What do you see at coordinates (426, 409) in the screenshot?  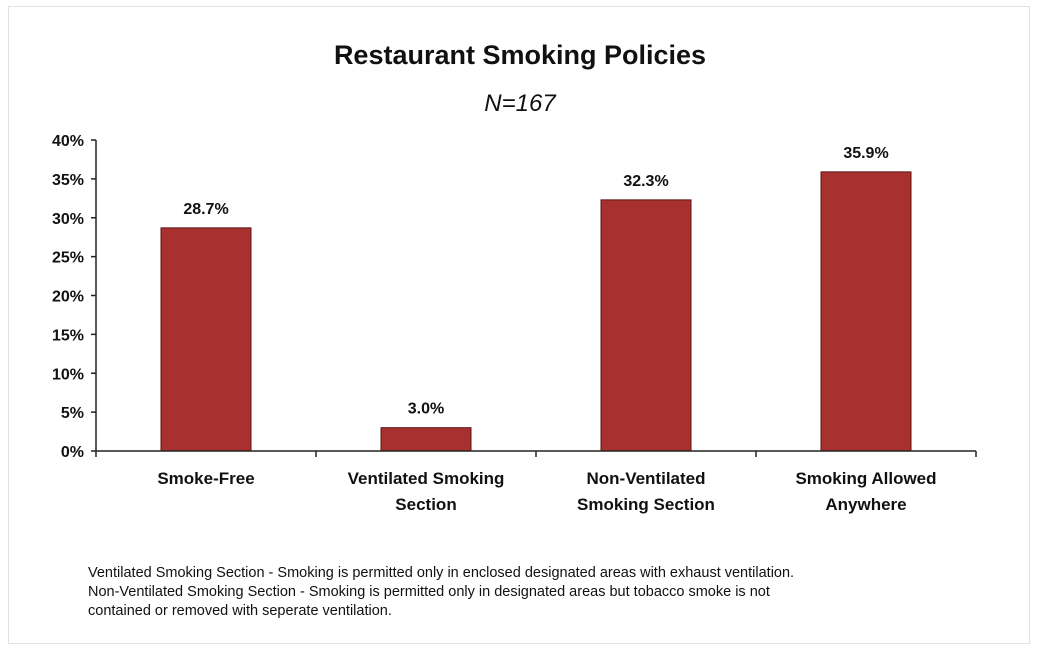 I see `data-label: 3.0%` at bounding box center [426, 409].